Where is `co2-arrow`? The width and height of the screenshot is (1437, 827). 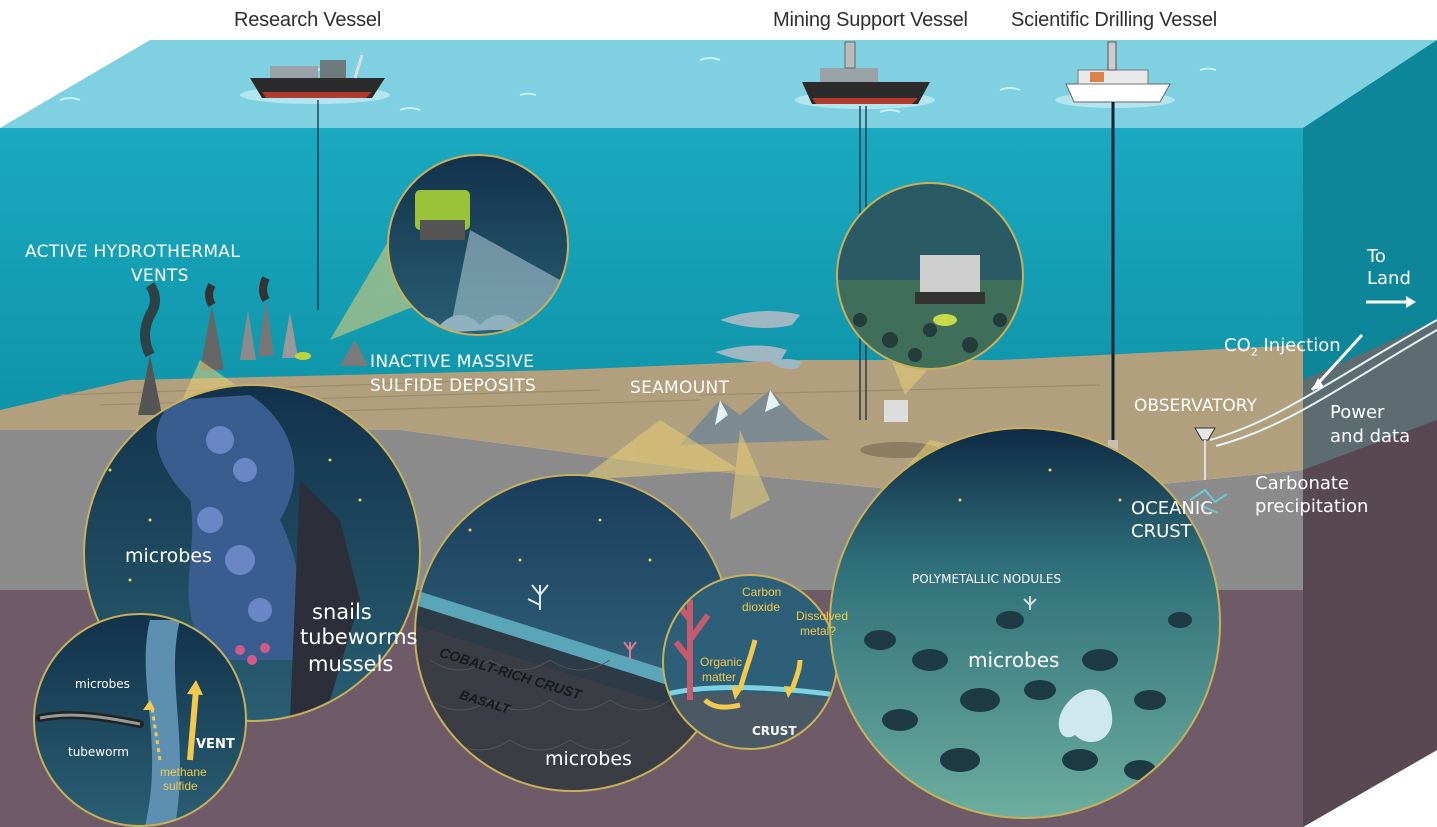 co2-arrow is located at coordinates (1337, 362).